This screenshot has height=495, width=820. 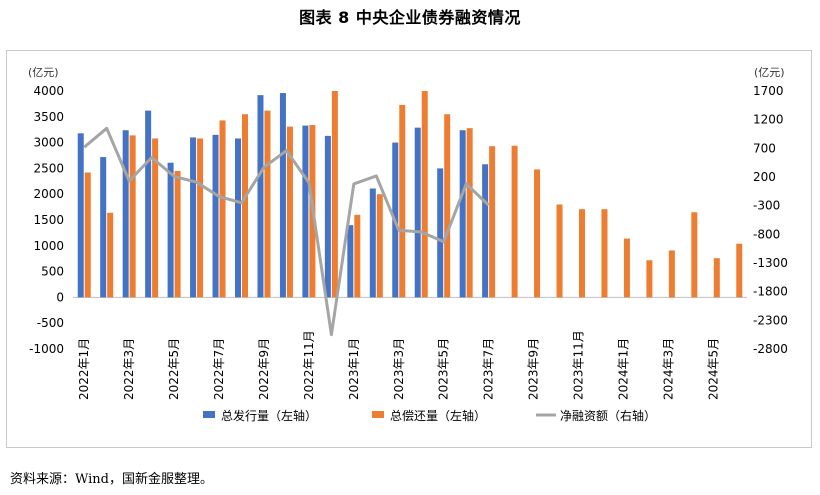 I want to click on x-tick-label: 2023年7月, so click(x=489, y=369).